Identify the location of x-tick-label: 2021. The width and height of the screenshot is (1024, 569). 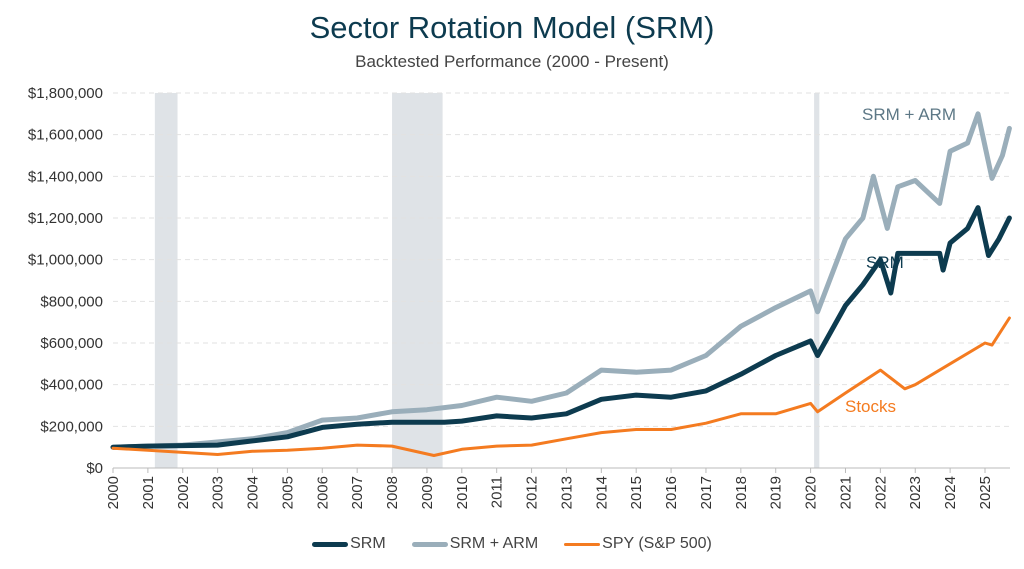
(845, 492).